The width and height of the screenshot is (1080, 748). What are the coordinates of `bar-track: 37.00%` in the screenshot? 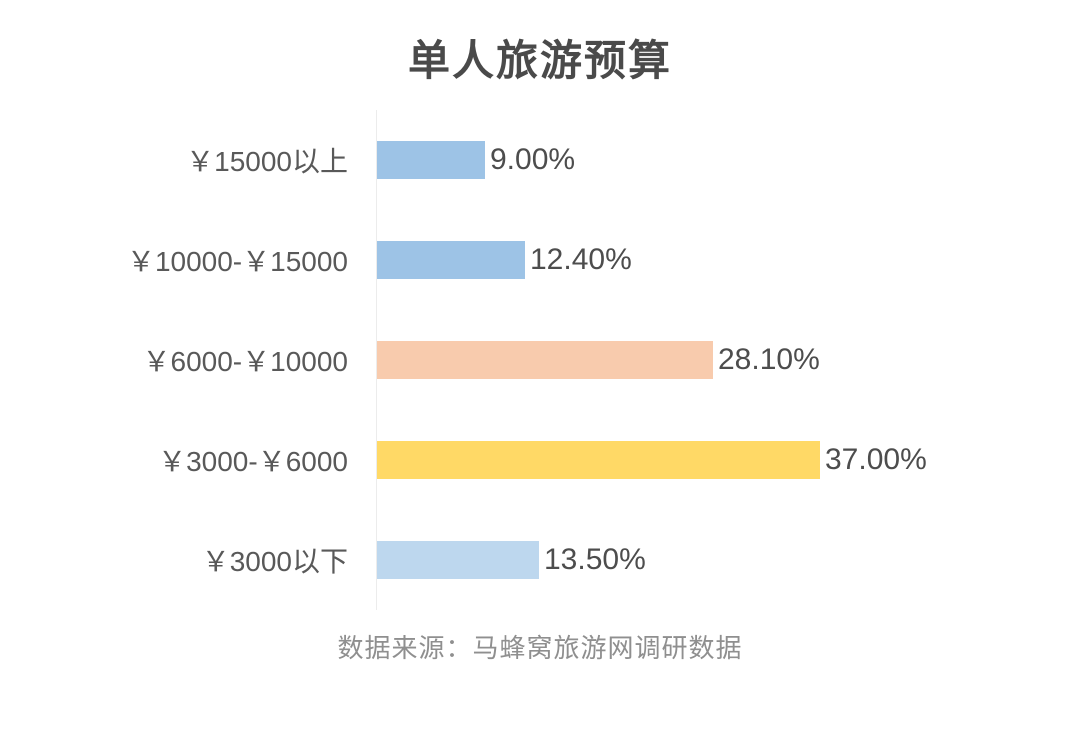 It's located at (728, 460).